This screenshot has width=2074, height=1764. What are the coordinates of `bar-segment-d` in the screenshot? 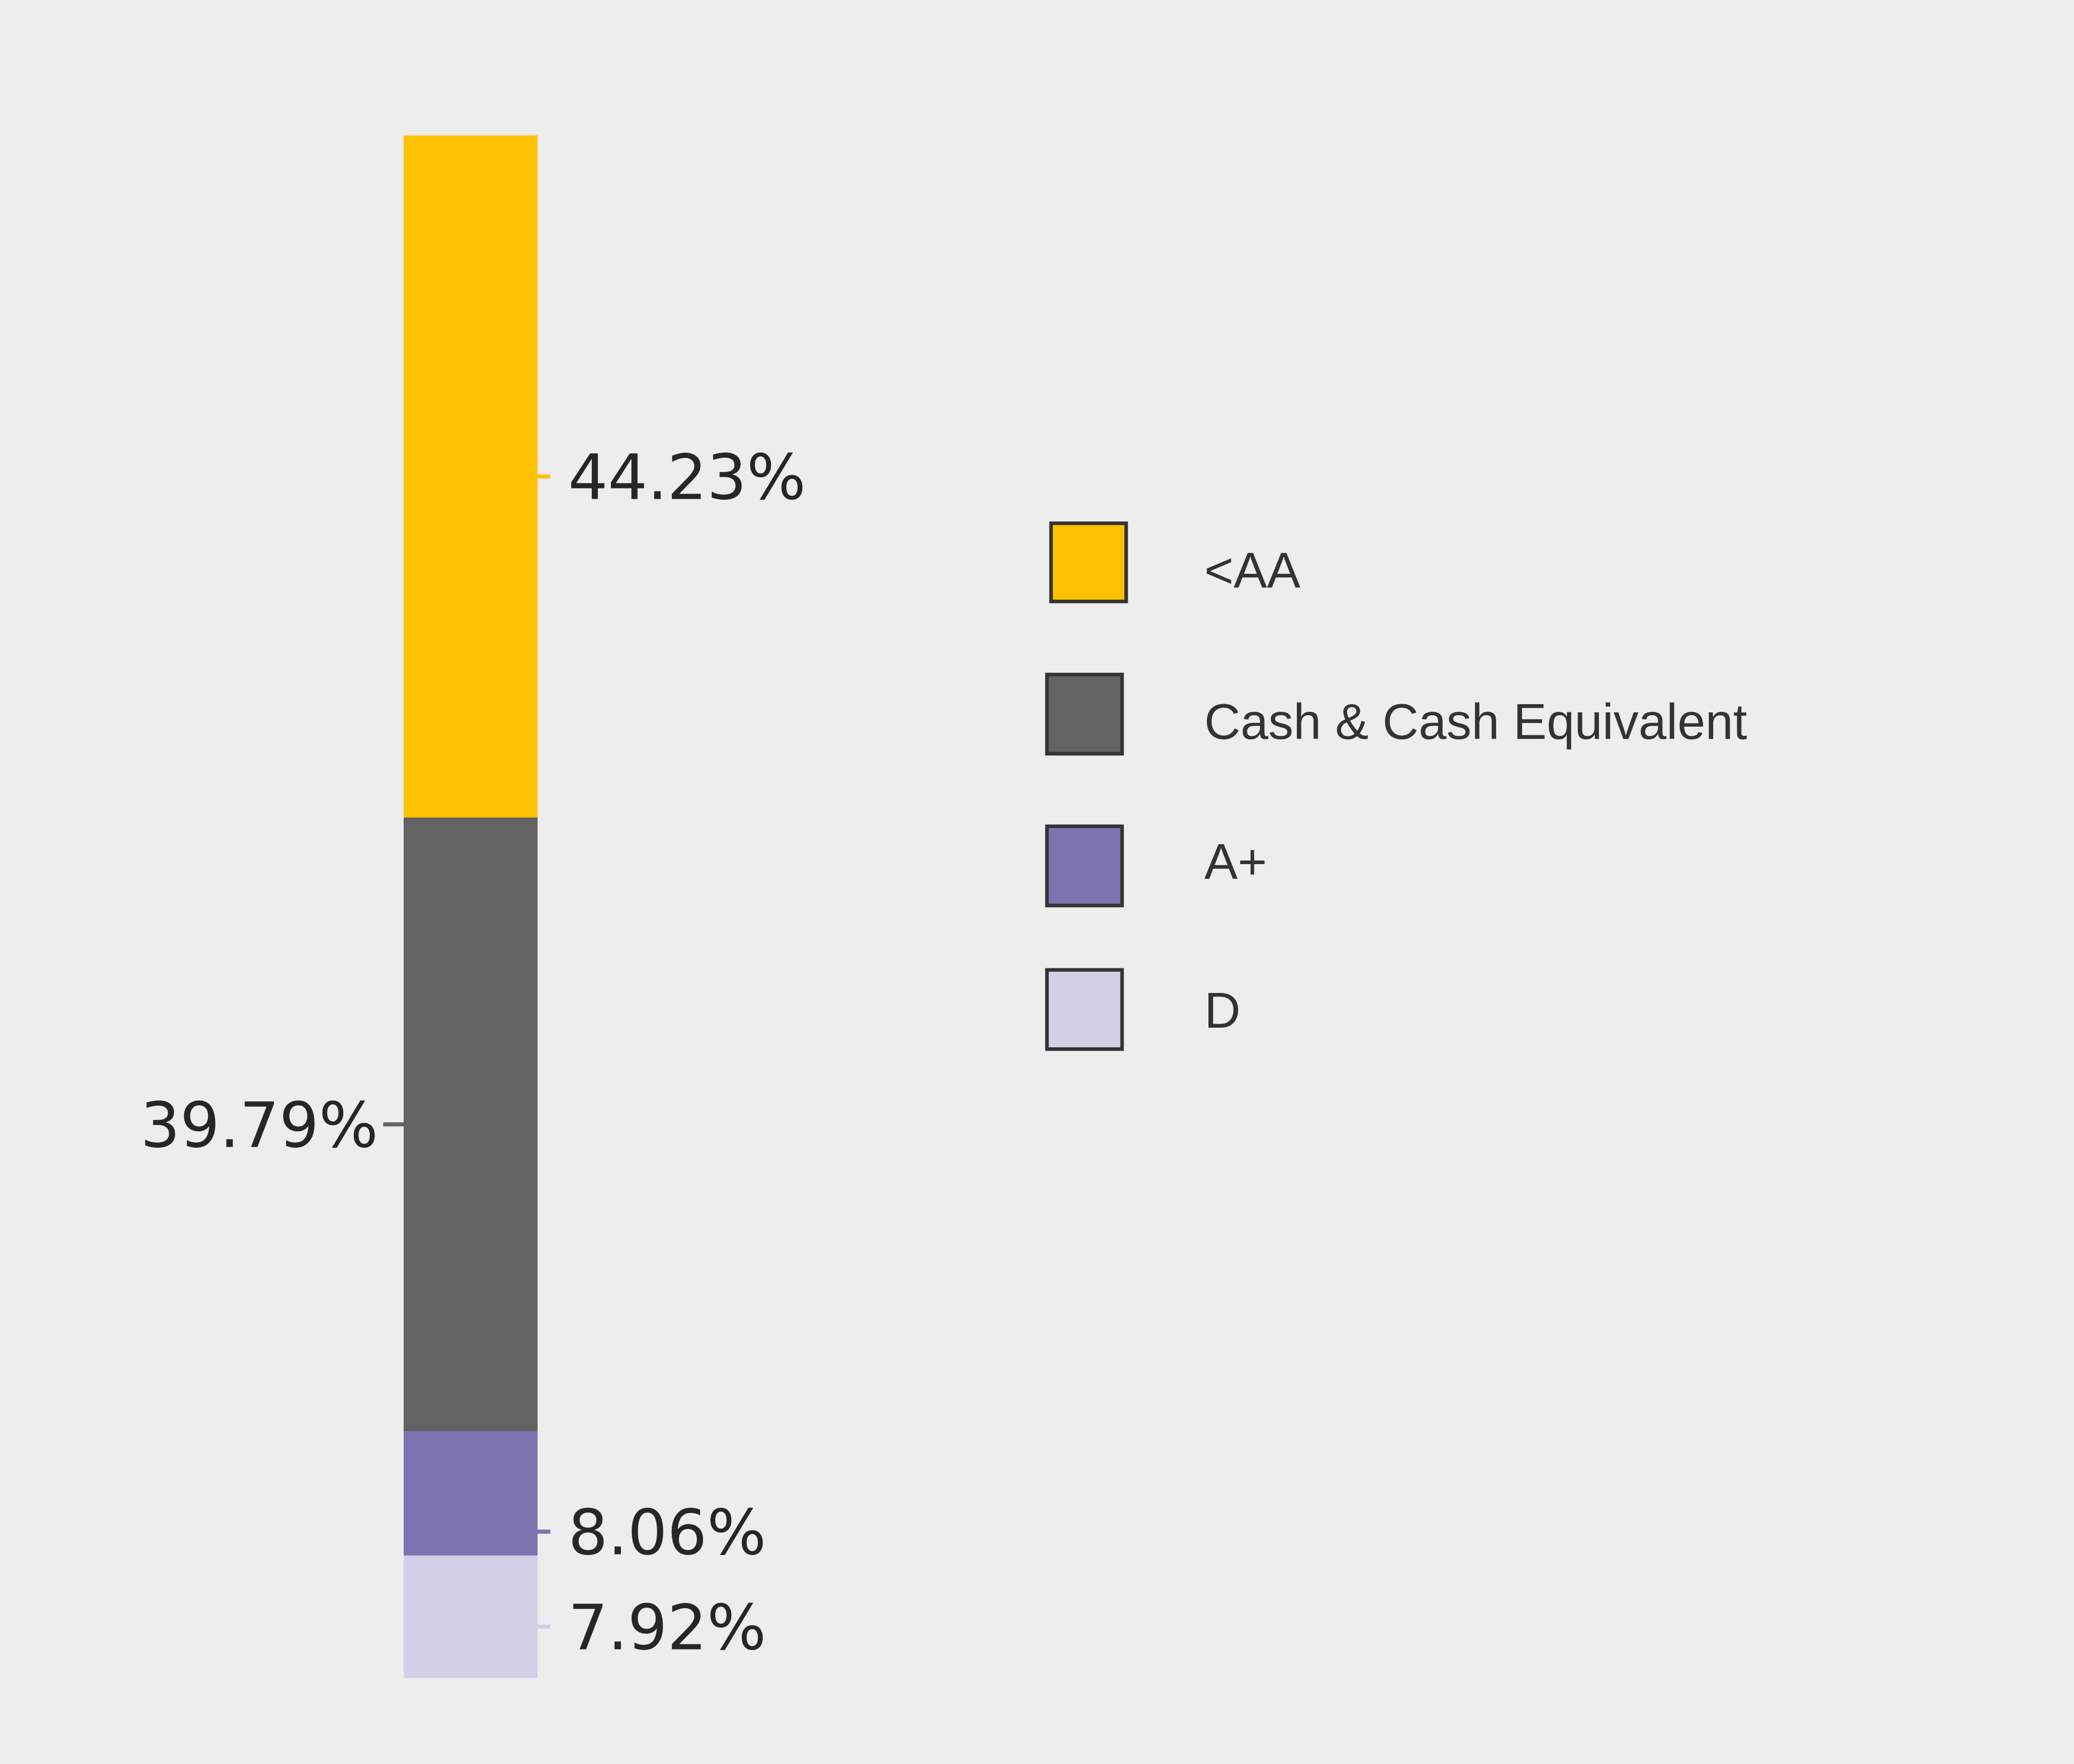 It's located at (471, 1616).